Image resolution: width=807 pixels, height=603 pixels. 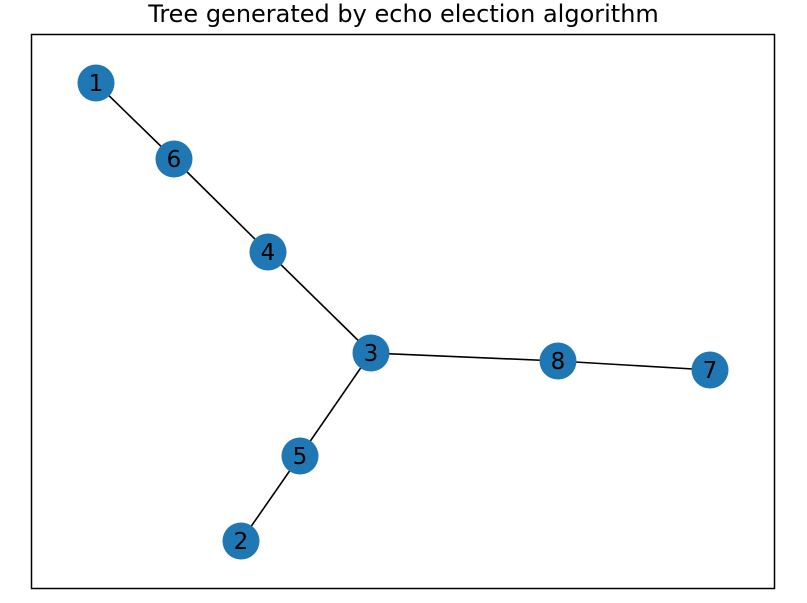 I want to click on node-label: 6, so click(x=174, y=160).